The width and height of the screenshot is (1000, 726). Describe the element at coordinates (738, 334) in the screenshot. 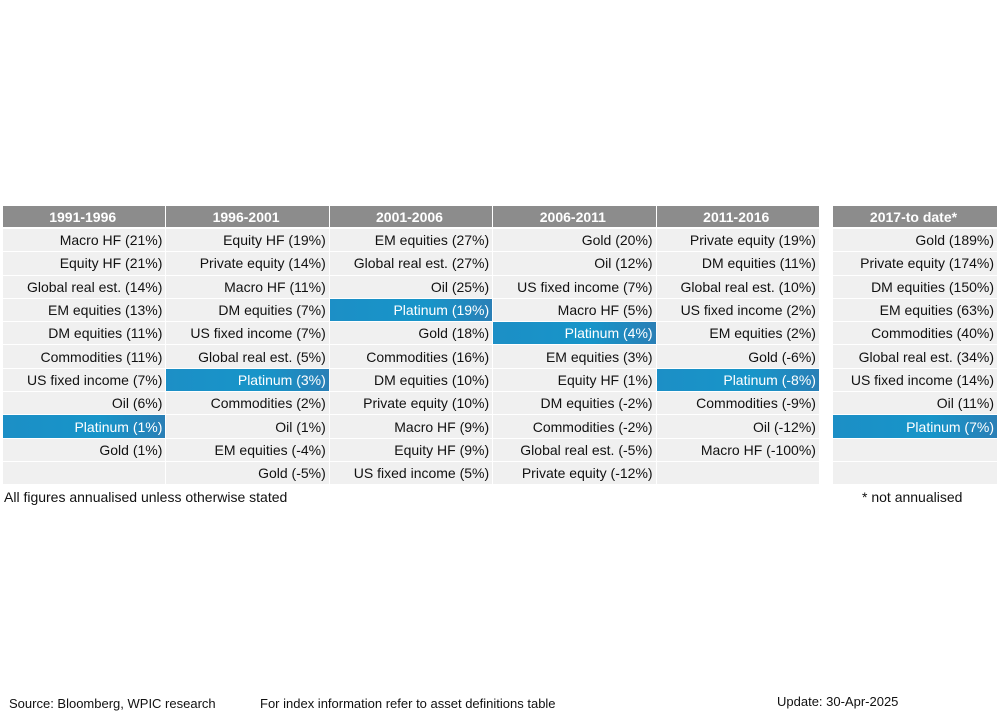

I see `asset-return-cell: EM equities (2%)` at that location.